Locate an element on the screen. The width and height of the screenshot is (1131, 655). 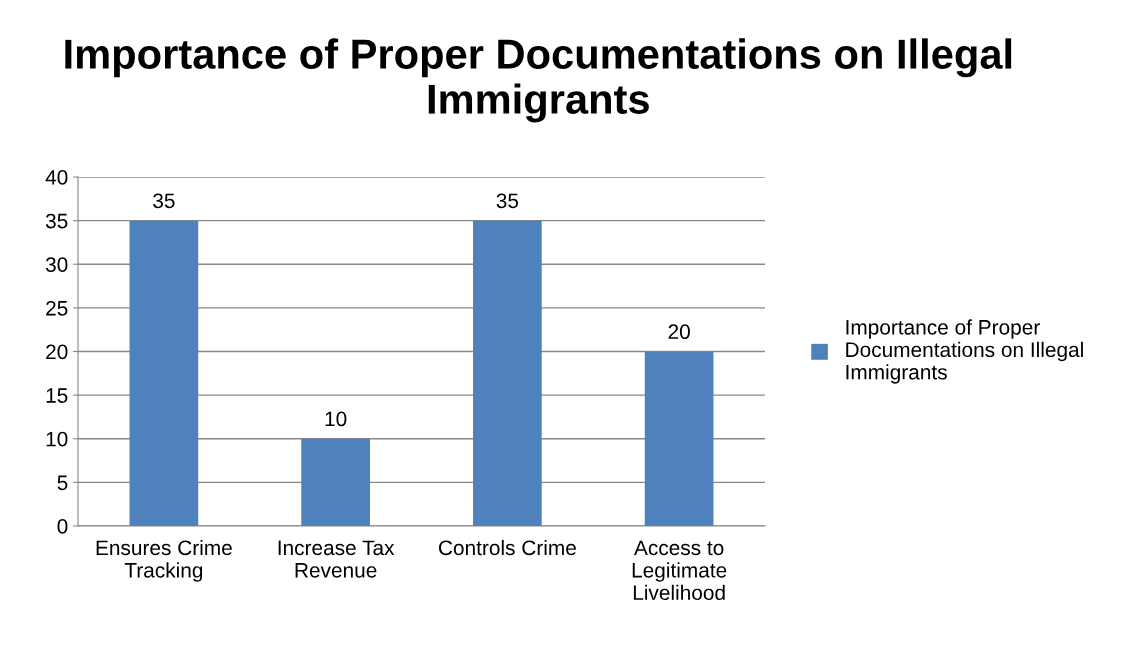
y-tick-label: 25 is located at coordinates (57, 308).